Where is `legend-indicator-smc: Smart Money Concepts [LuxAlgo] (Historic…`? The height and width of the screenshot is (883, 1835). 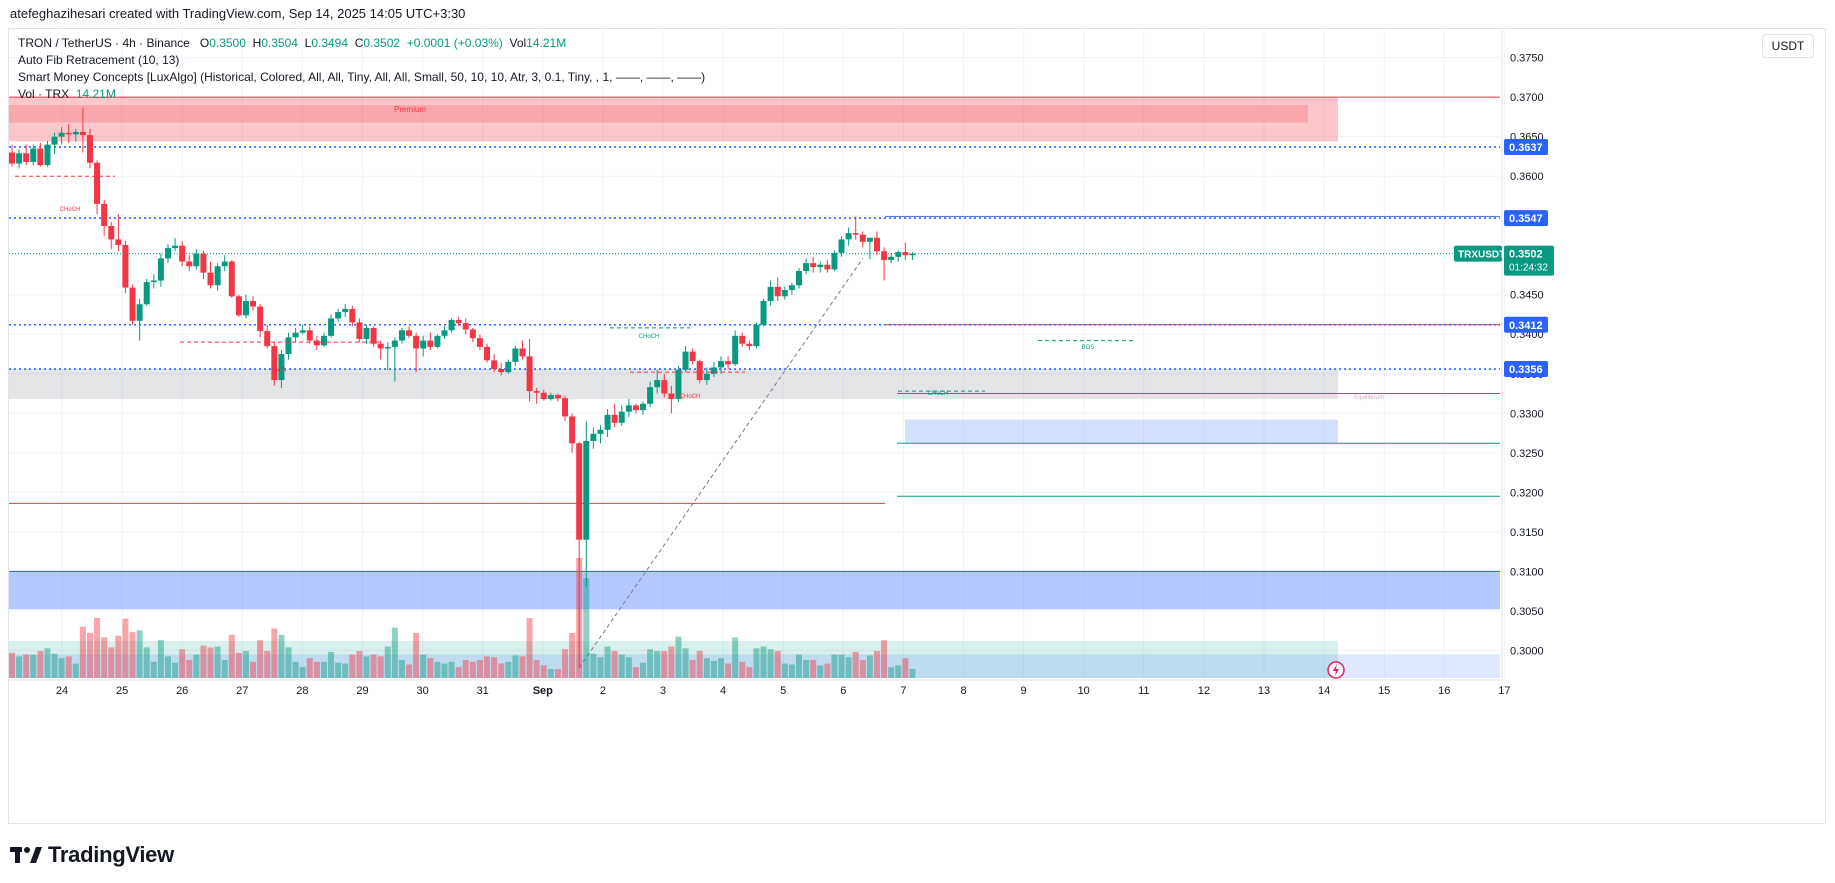 legend-indicator-smc: Smart Money Concepts [LuxAlgo] (Historic… is located at coordinates (362, 77).